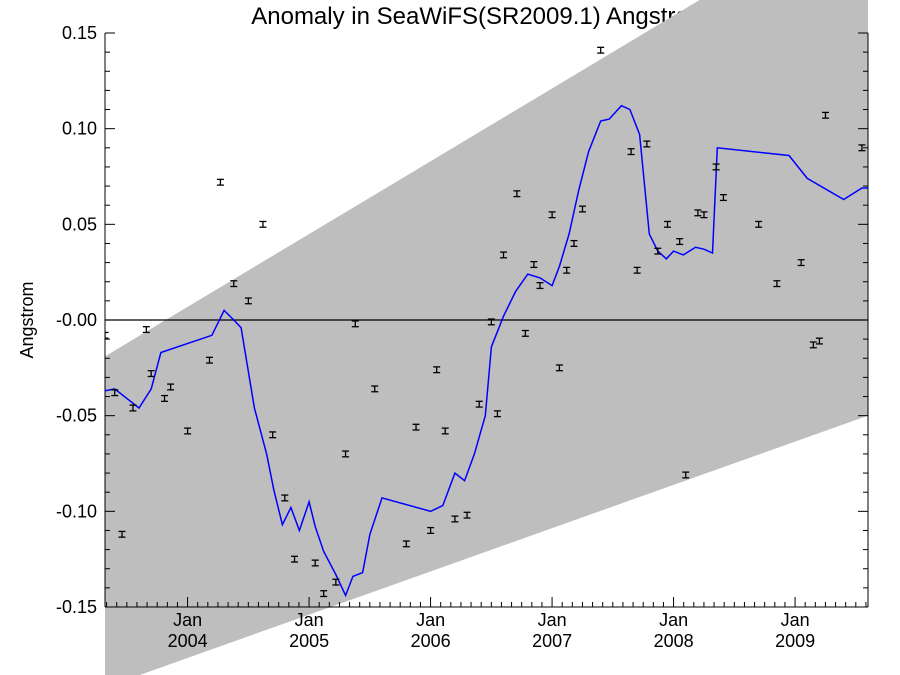 The height and width of the screenshot is (675, 900). Describe the element at coordinates (188, 641) in the screenshot. I see `x-tick-label-year: 2004` at that location.